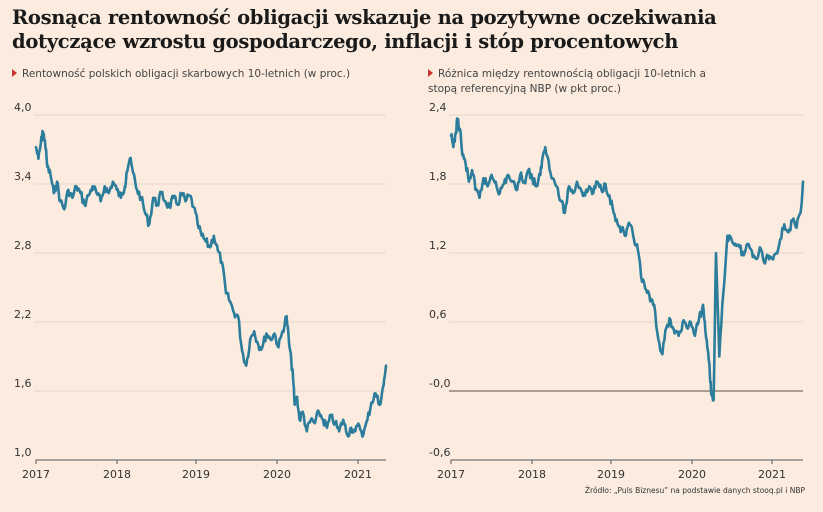 This screenshot has height=512, width=823. I want to click on y-tick-label-right: -0,6, so click(439, 452).